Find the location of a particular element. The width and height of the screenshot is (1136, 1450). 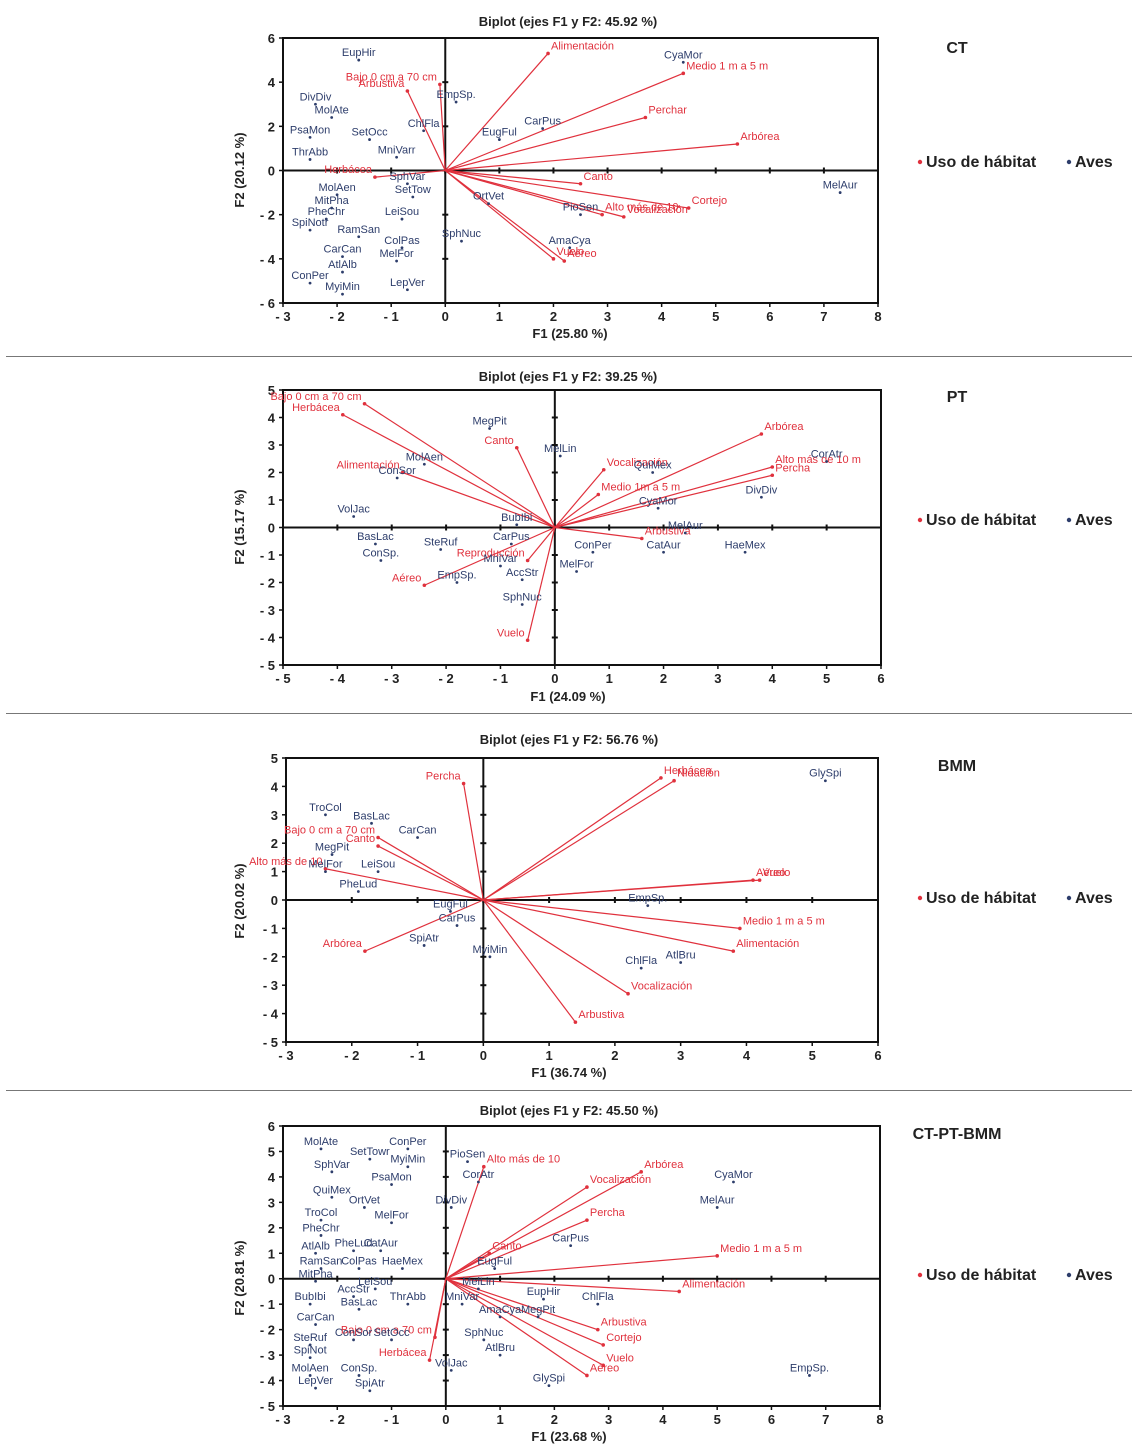

y-tick-label: 5 is located at coordinates (271, 390).